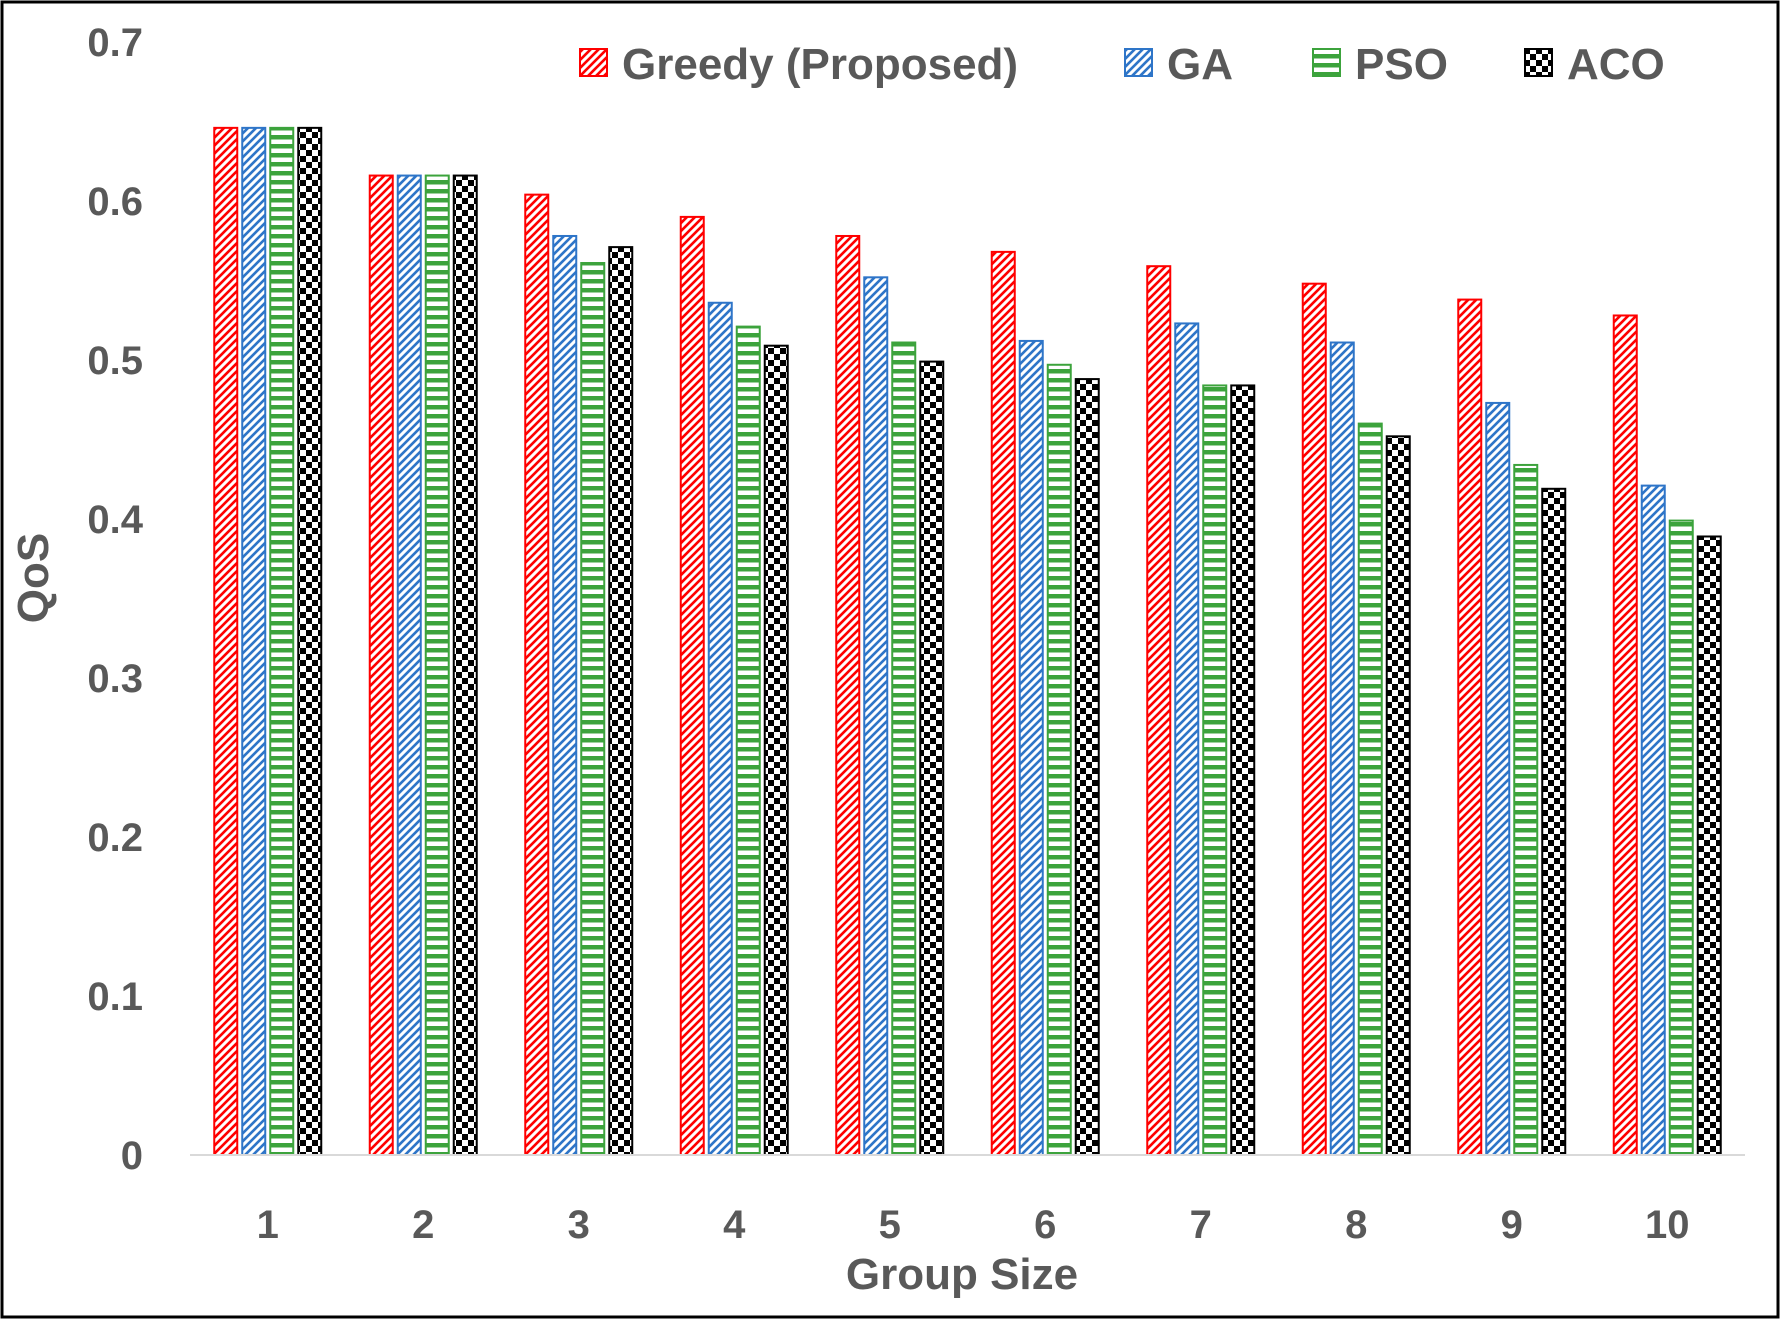 The height and width of the screenshot is (1324, 1780). I want to click on legend-item-ga: GA, so click(1178, 64).